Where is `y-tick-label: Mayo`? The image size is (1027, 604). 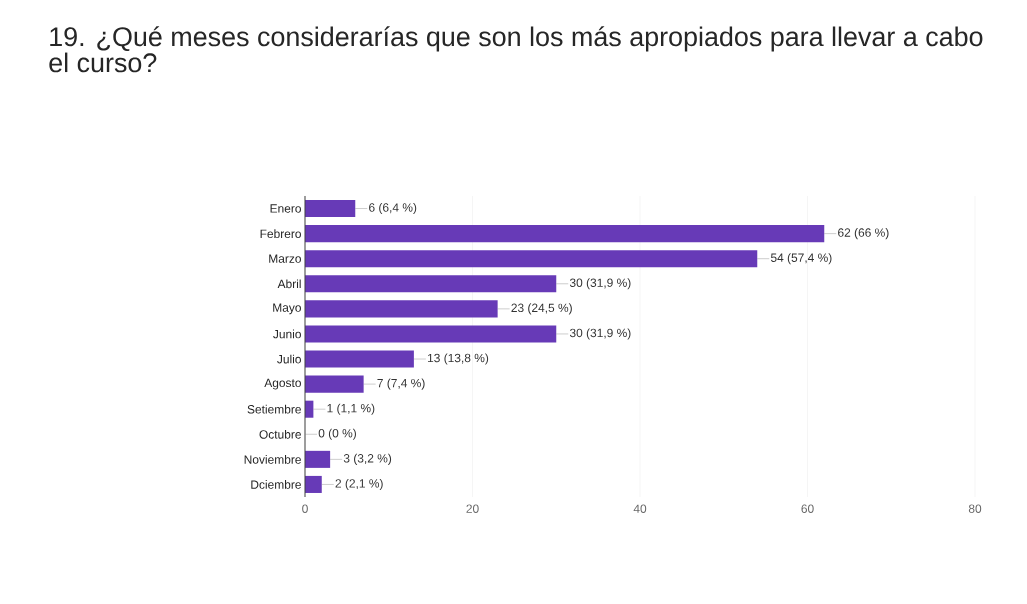
y-tick-label: Mayo is located at coordinates (287, 309).